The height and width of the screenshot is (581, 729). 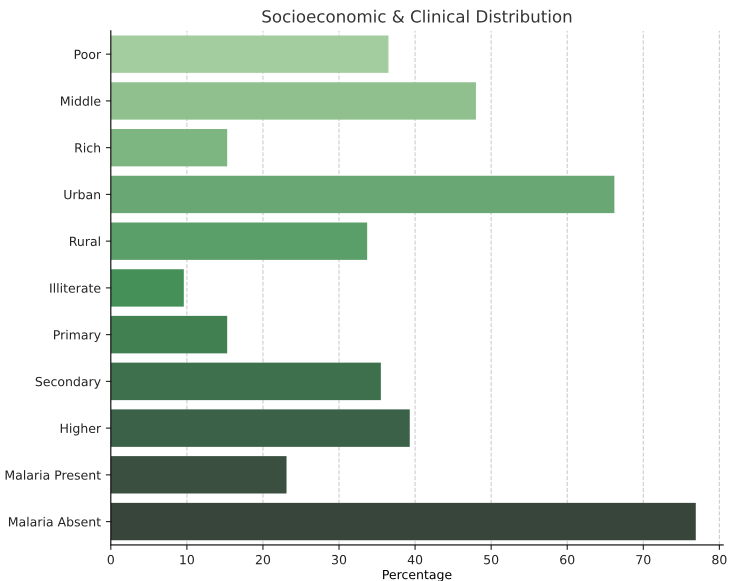 I want to click on x-tick-label: 70, so click(x=643, y=559).